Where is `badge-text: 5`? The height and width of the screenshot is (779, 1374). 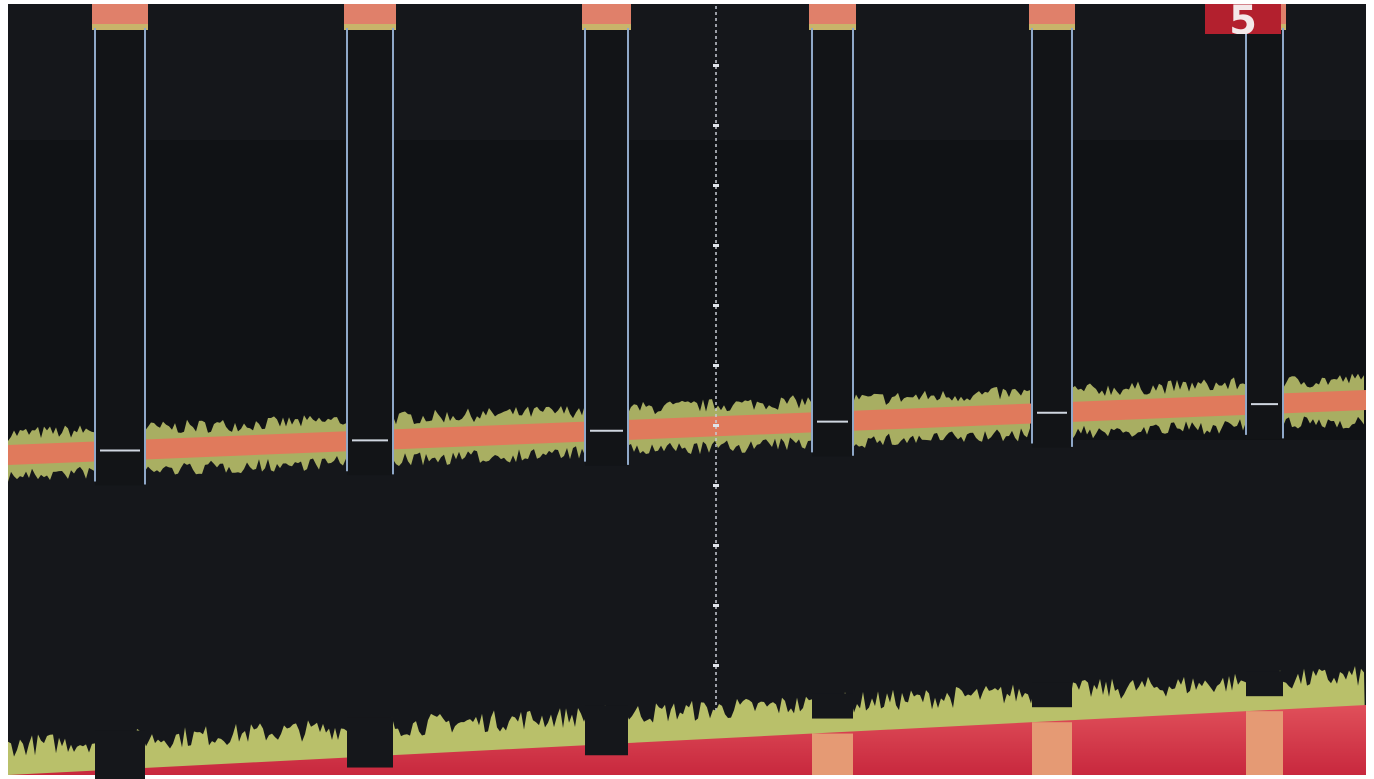
badge-text: 5 is located at coordinates (1243, 22).